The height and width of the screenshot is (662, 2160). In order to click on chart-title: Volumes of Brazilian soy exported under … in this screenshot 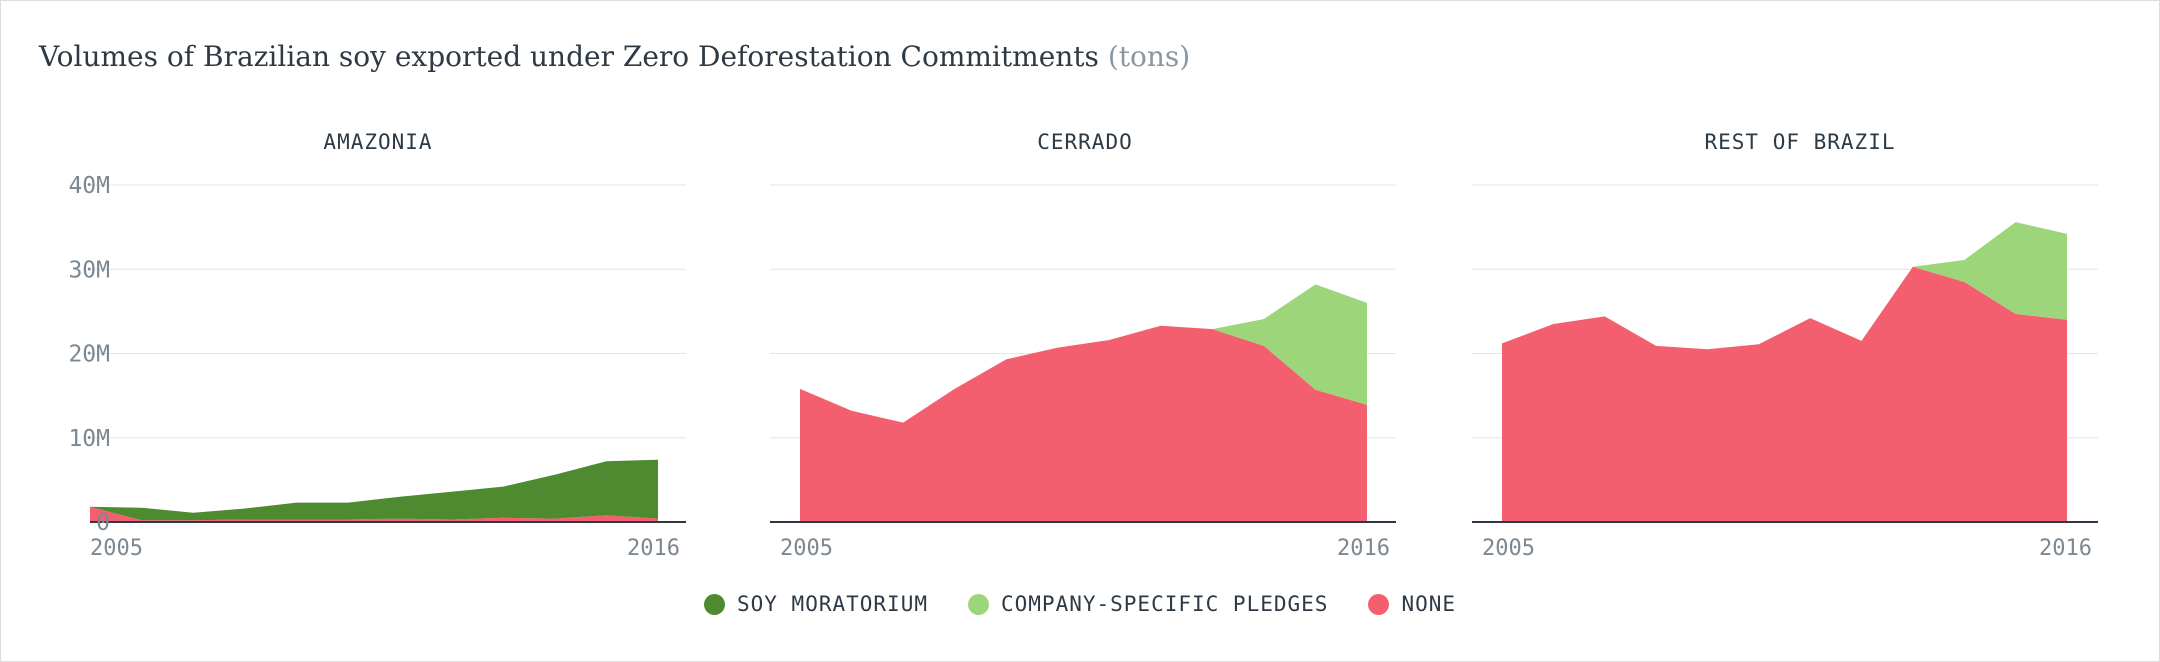, I will do `click(614, 56)`.